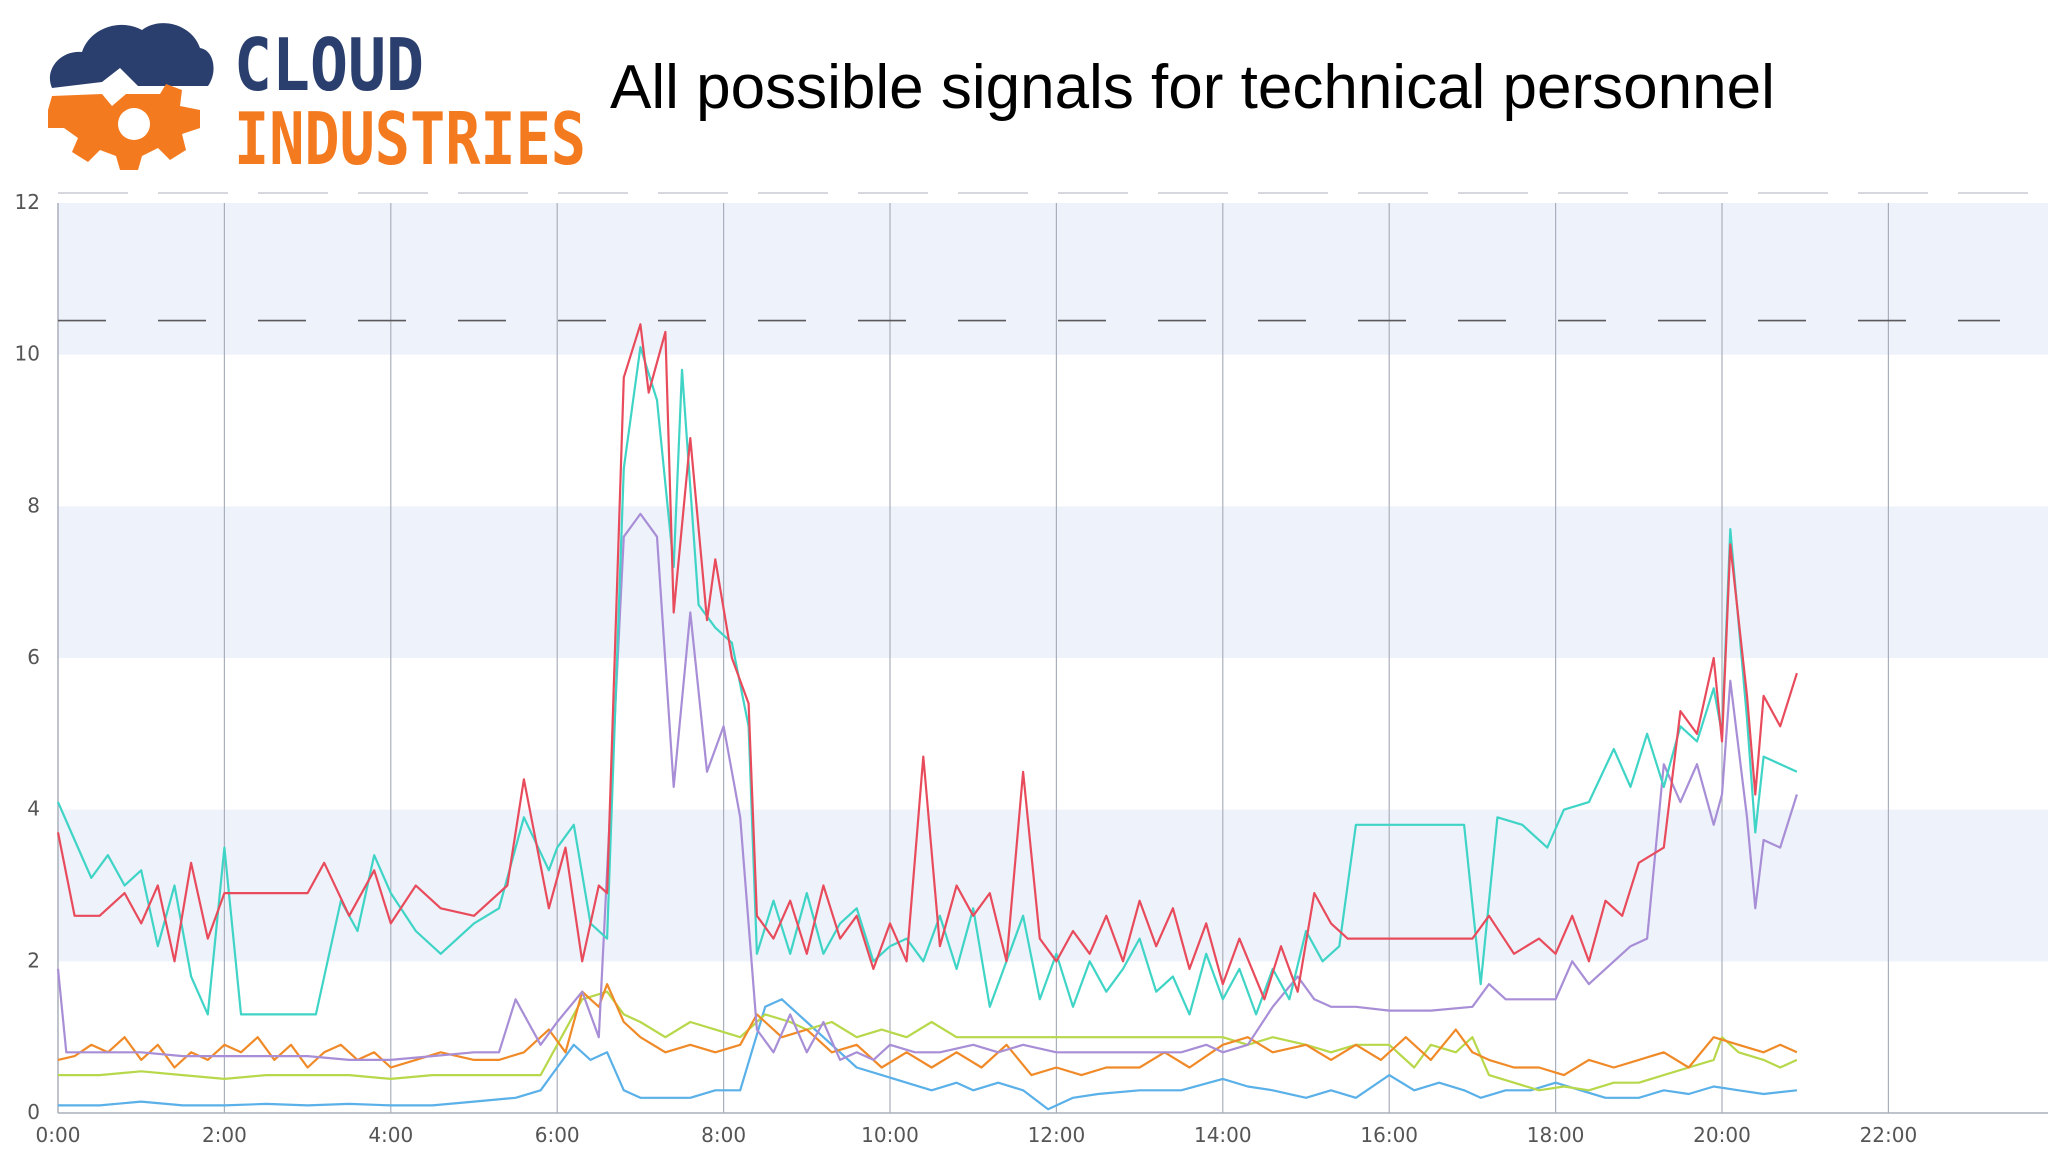 This screenshot has width=2048, height=1152. Describe the element at coordinates (124, 127) in the screenshot. I see `gear-icon` at that location.